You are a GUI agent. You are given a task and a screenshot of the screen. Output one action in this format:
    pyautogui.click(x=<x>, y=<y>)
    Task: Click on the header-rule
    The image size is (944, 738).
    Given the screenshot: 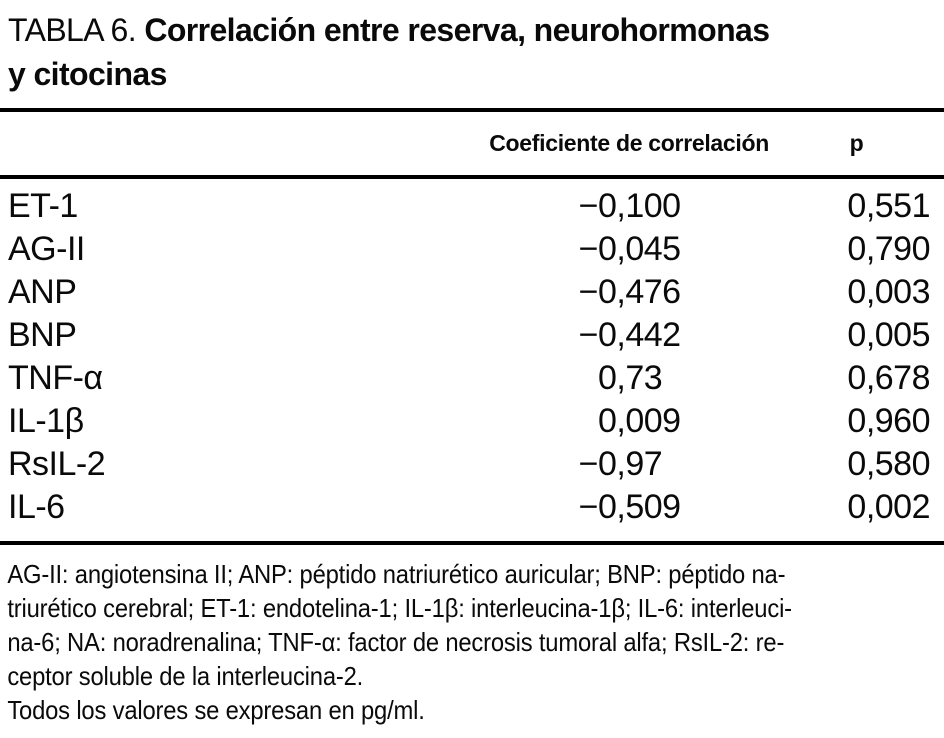 What is the action you would take?
    pyautogui.click(x=472, y=177)
    